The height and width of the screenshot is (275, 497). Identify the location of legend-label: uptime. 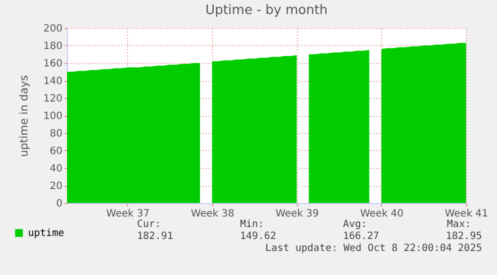
(46, 233).